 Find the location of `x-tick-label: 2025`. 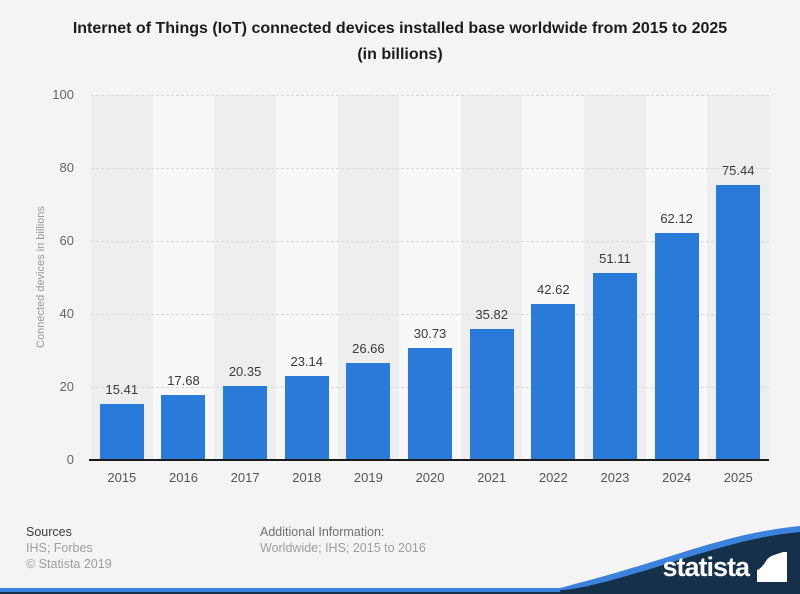

x-tick-label: 2025 is located at coordinates (738, 477).